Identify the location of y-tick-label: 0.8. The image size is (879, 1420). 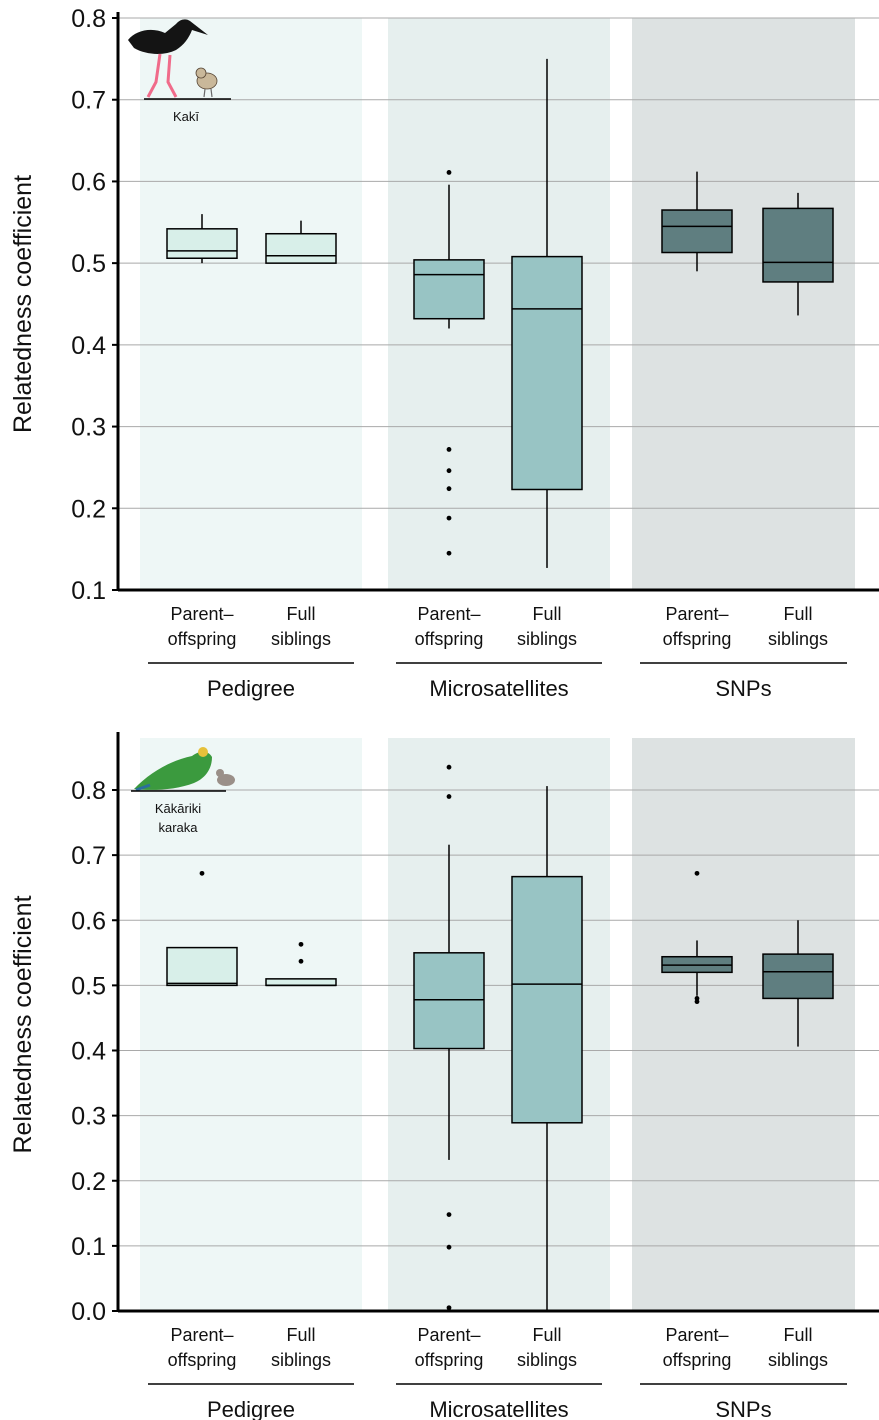
(88, 791).